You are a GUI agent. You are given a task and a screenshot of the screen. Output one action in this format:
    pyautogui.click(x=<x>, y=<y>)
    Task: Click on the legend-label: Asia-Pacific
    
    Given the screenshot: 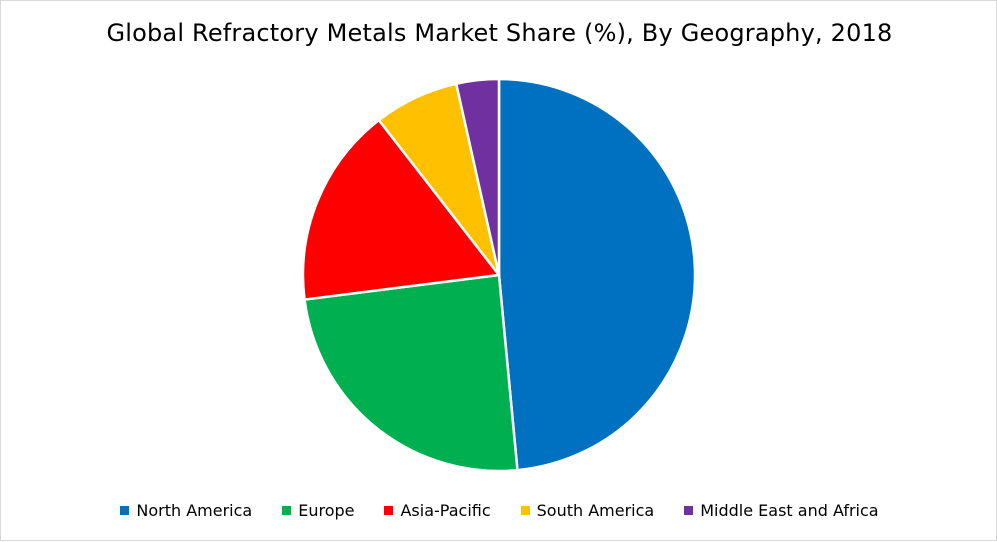 What is the action you would take?
    pyautogui.click(x=445, y=510)
    